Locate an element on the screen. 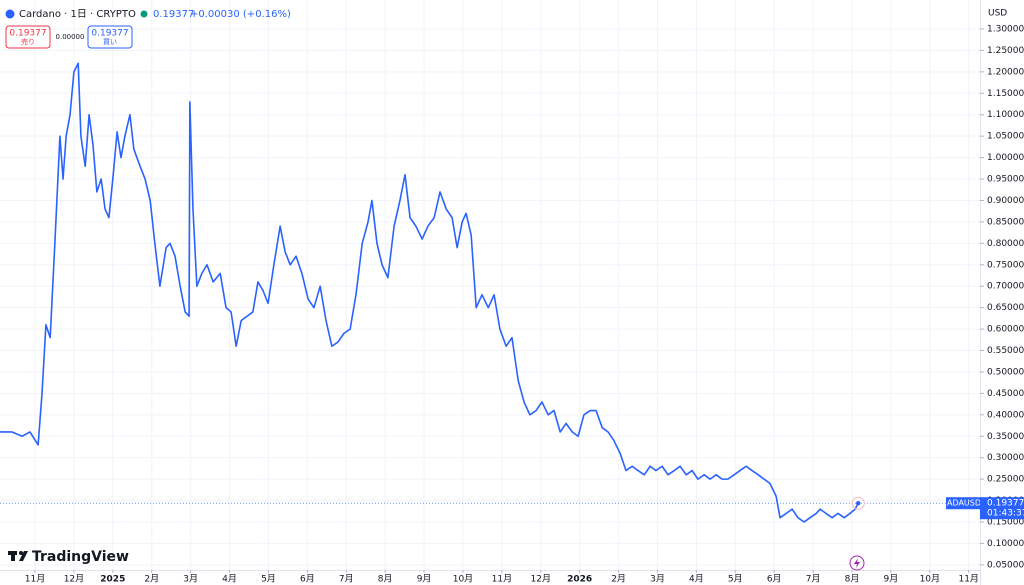  y-tick-label: 0.50000 is located at coordinates (1005, 372).